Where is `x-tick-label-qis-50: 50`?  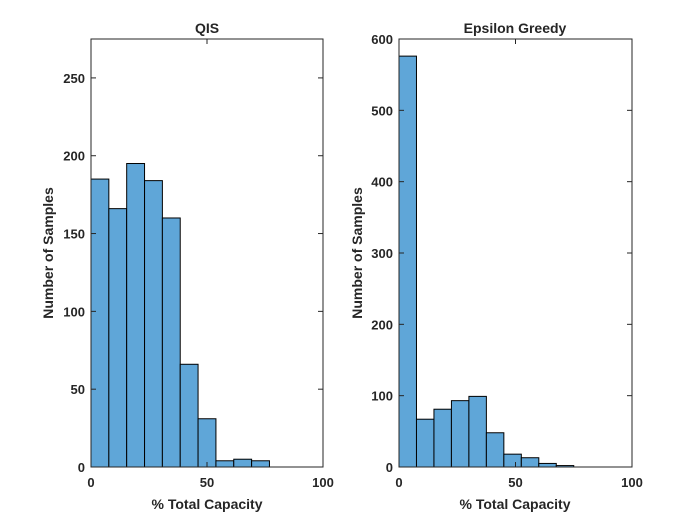
x-tick-label-qis-50: 50 is located at coordinates (207, 482).